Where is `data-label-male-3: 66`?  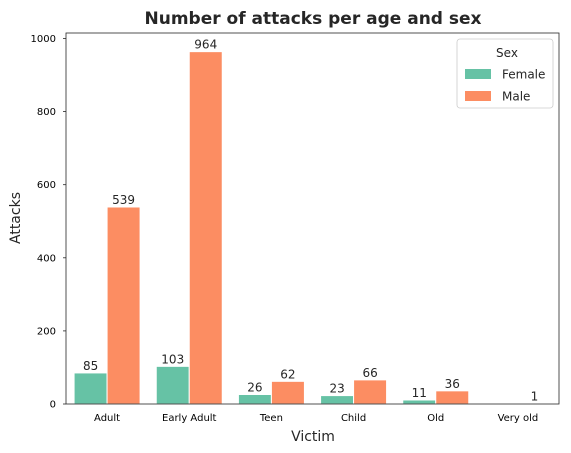 data-label-male-3: 66 is located at coordinates (369, 373).